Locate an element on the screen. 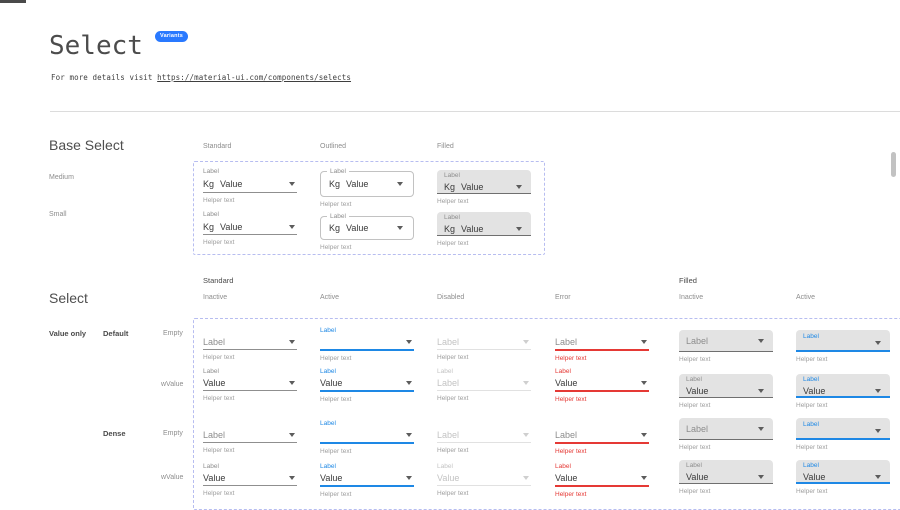 The image size is (900, 510). base-select-heading: Base Select is located at coordinates (86, 145).